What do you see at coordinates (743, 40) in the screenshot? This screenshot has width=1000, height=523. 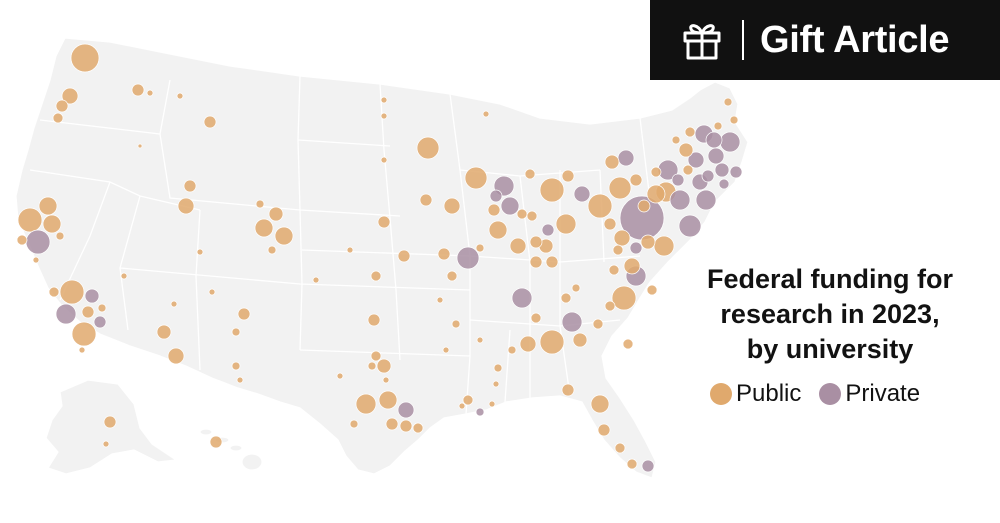 I see `gift-divider` at bounding box center [743, 40].